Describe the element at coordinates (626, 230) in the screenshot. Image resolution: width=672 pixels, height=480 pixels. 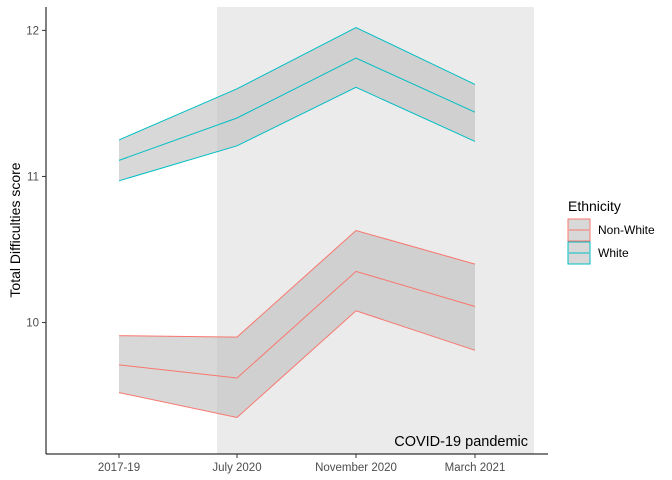
I see `legend-label-non-white: Non-White` at that location.